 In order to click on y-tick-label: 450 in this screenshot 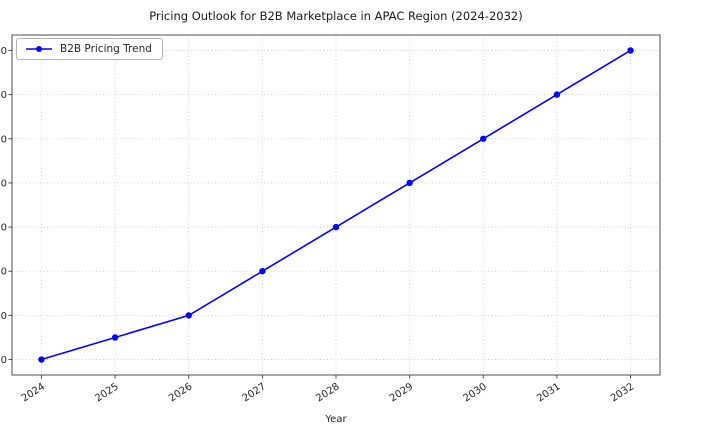, I will do `click(3, 51)`.